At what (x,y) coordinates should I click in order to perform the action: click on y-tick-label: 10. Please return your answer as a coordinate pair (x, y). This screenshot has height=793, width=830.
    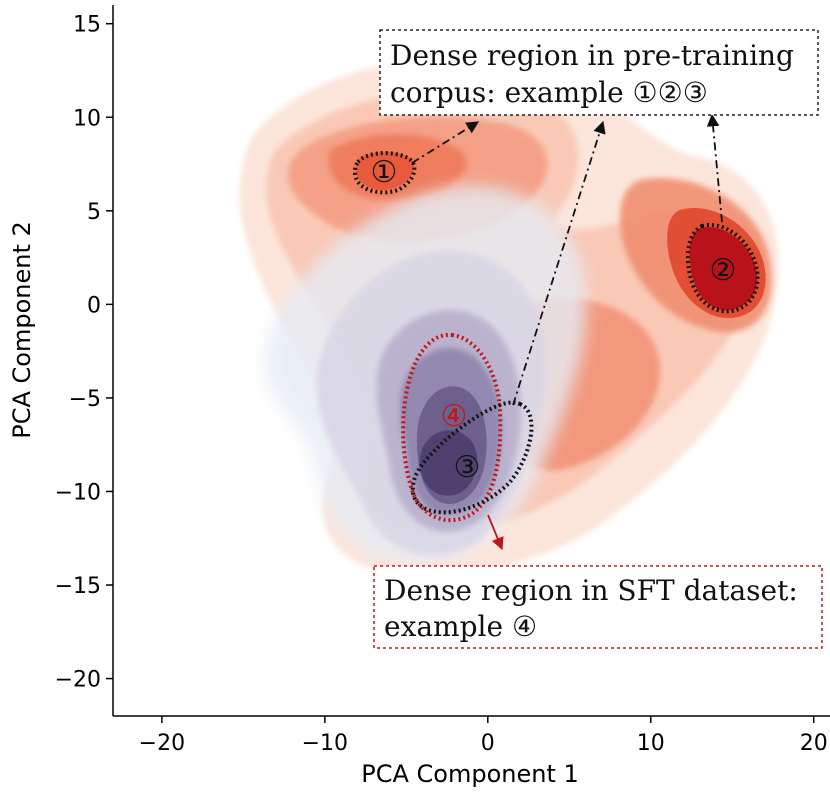
    Looking at the image, I should click on (87, 118).